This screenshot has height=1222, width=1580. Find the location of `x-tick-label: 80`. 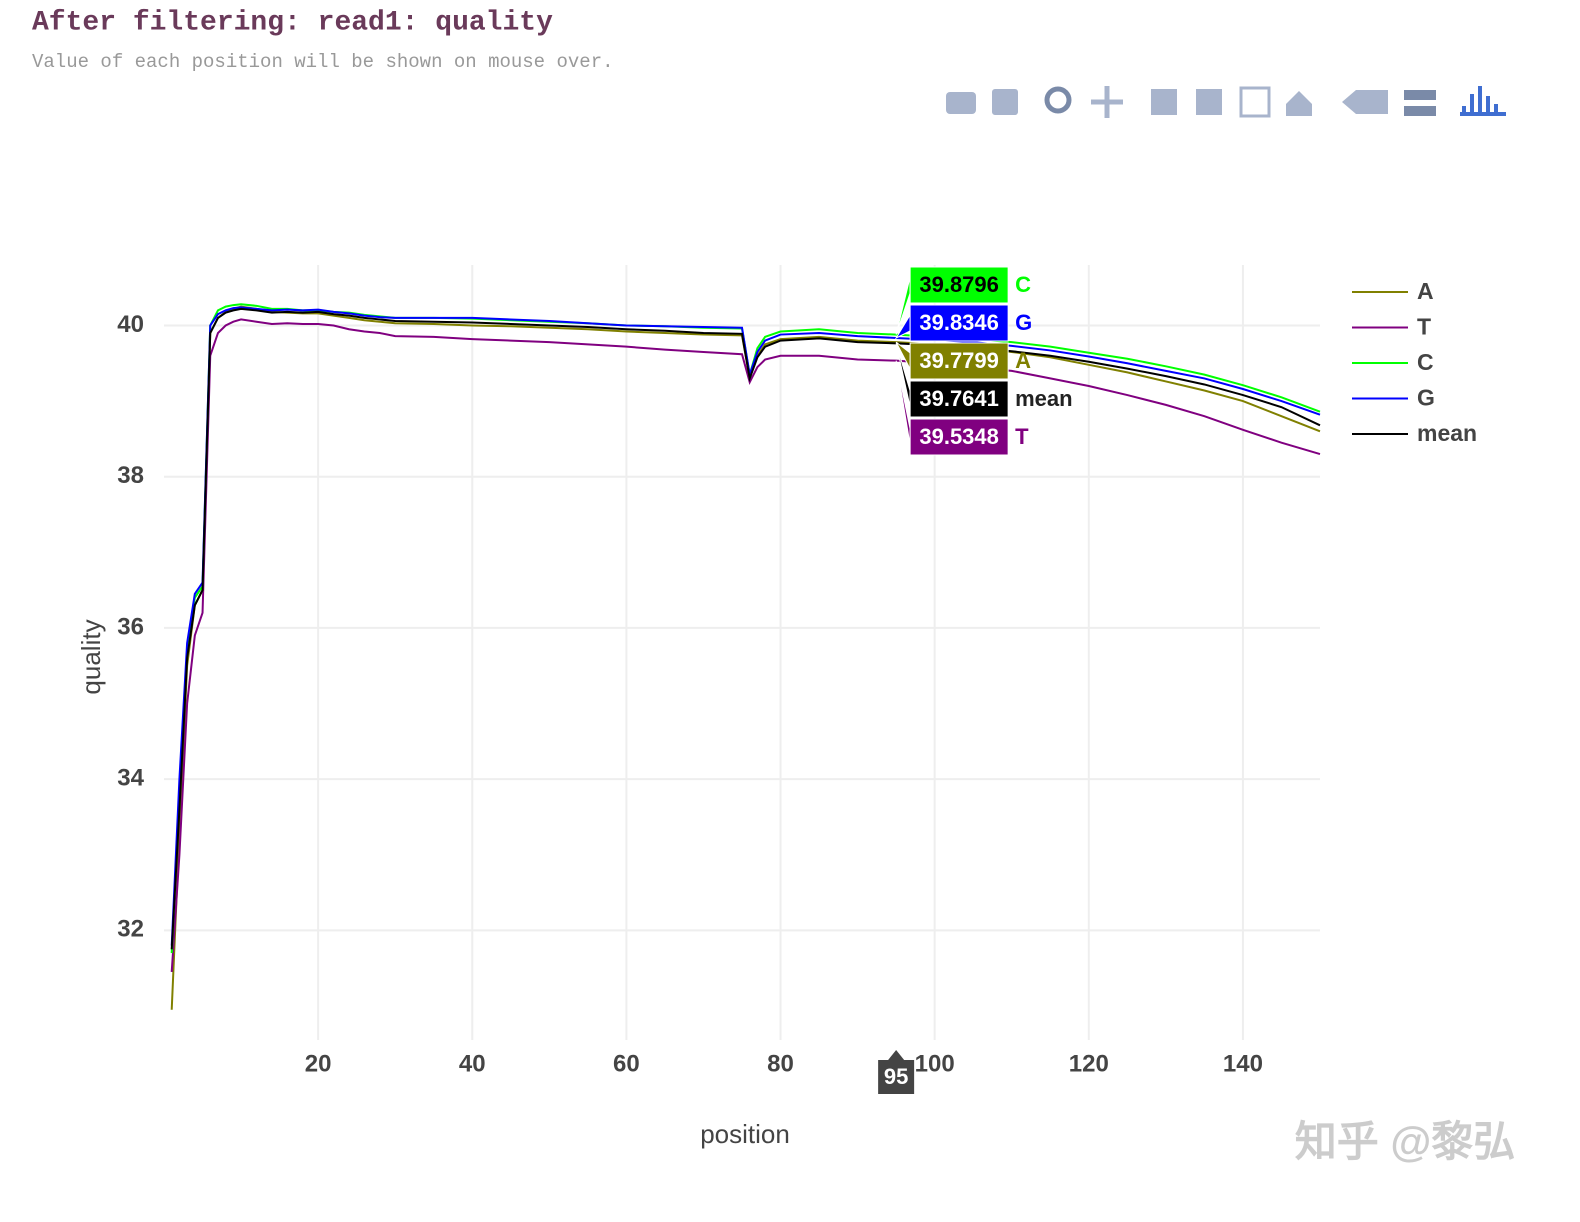

x-tick-label: 80 is located at coordinates (780, 1063).